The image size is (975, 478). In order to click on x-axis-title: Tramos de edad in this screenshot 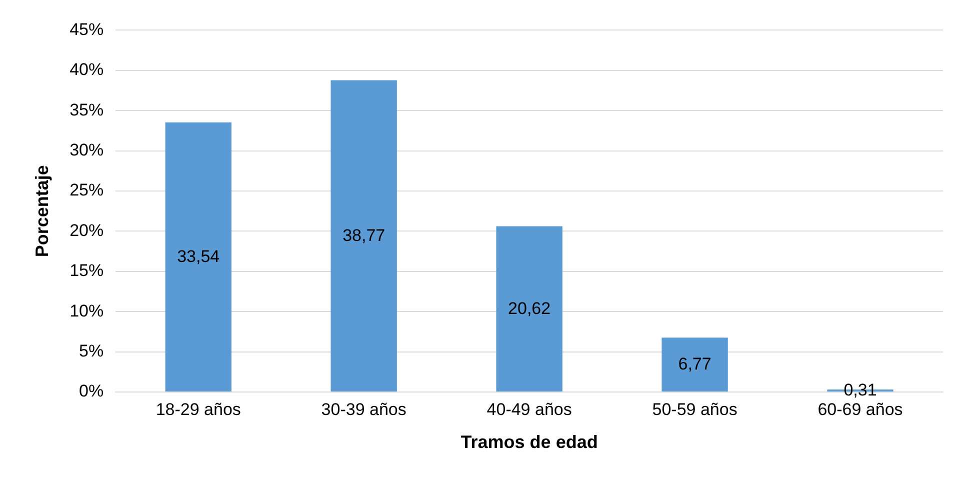, I will do `click(529, 442)`.